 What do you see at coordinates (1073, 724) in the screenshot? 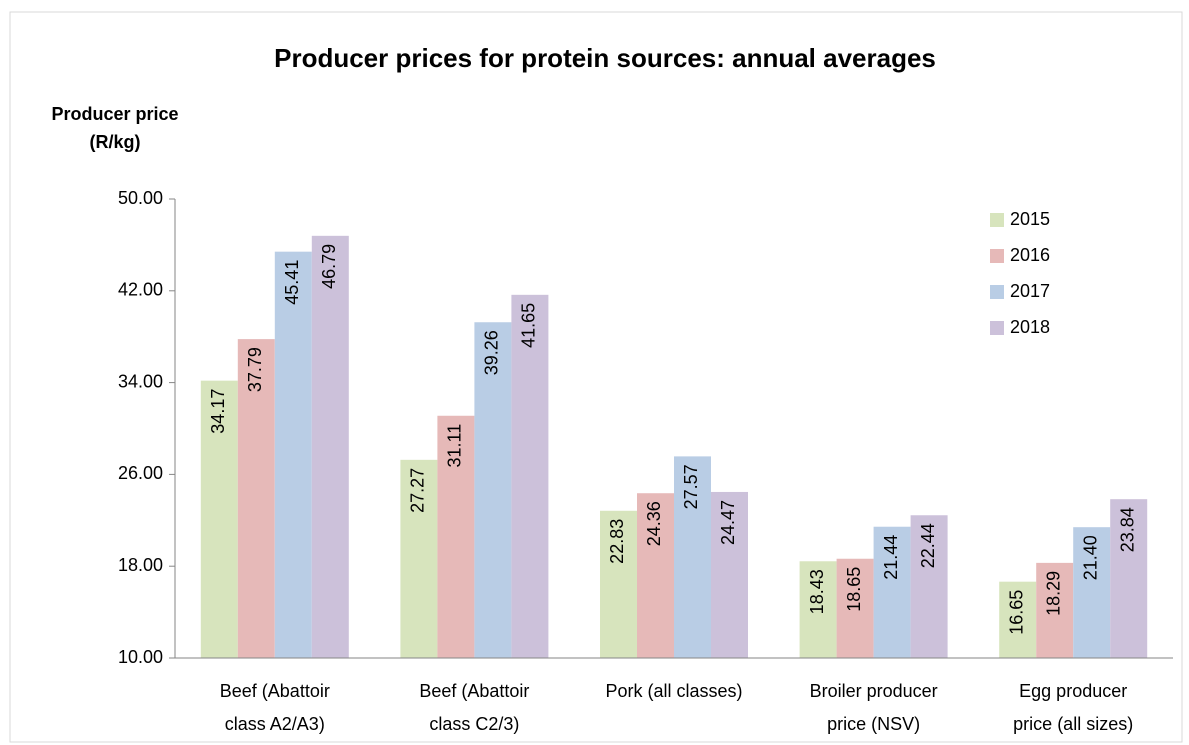
I see `x-tick-label: price (all sizes)` at bounding box center [1073, 724].